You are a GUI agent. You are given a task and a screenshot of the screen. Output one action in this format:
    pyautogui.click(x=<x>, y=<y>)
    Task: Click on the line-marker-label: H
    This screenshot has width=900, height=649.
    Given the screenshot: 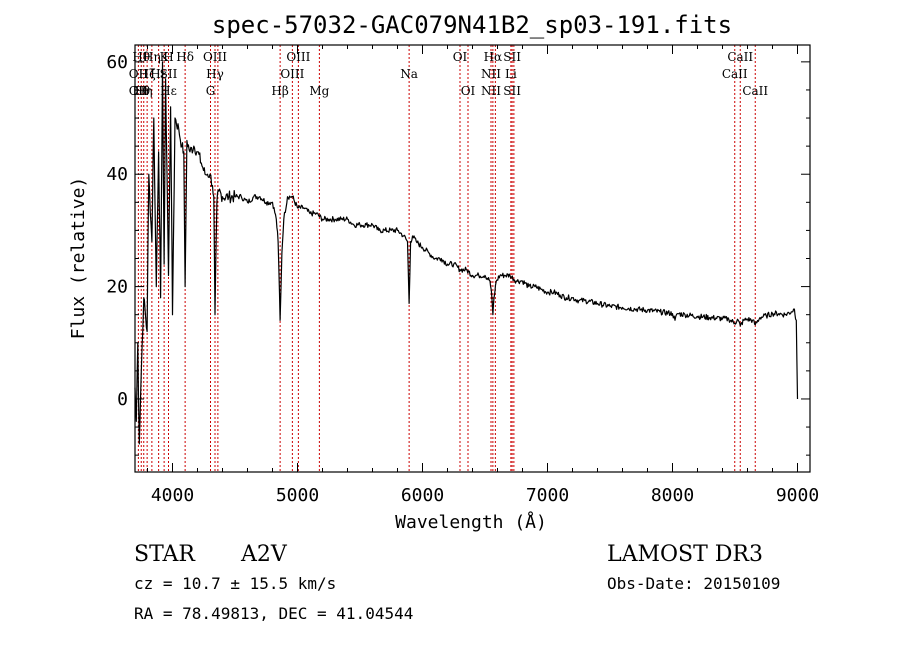 What is the action you would take?
    pyautogui.click(x=168, y=57)
    